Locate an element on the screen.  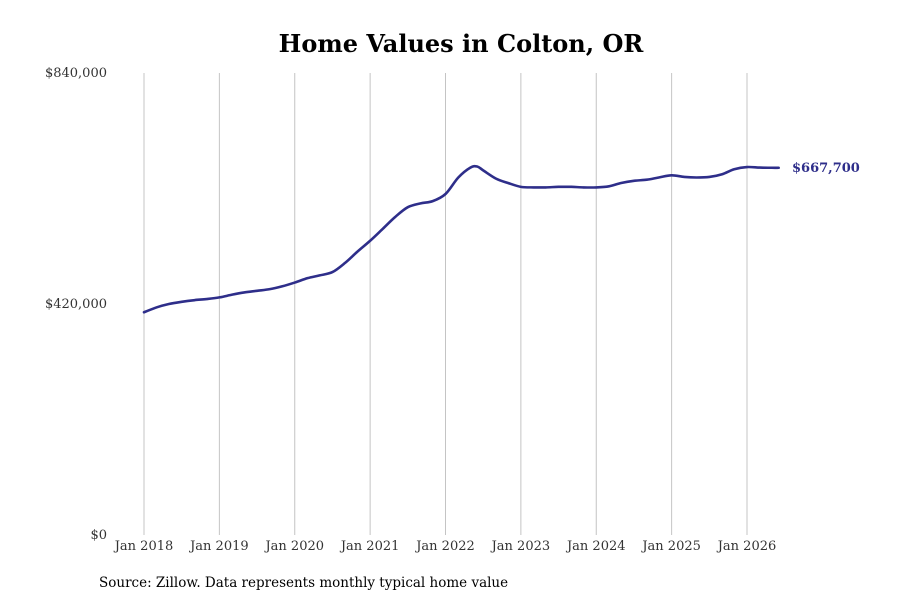
y-tick-label: $0 is located at coordinates (98, 535).